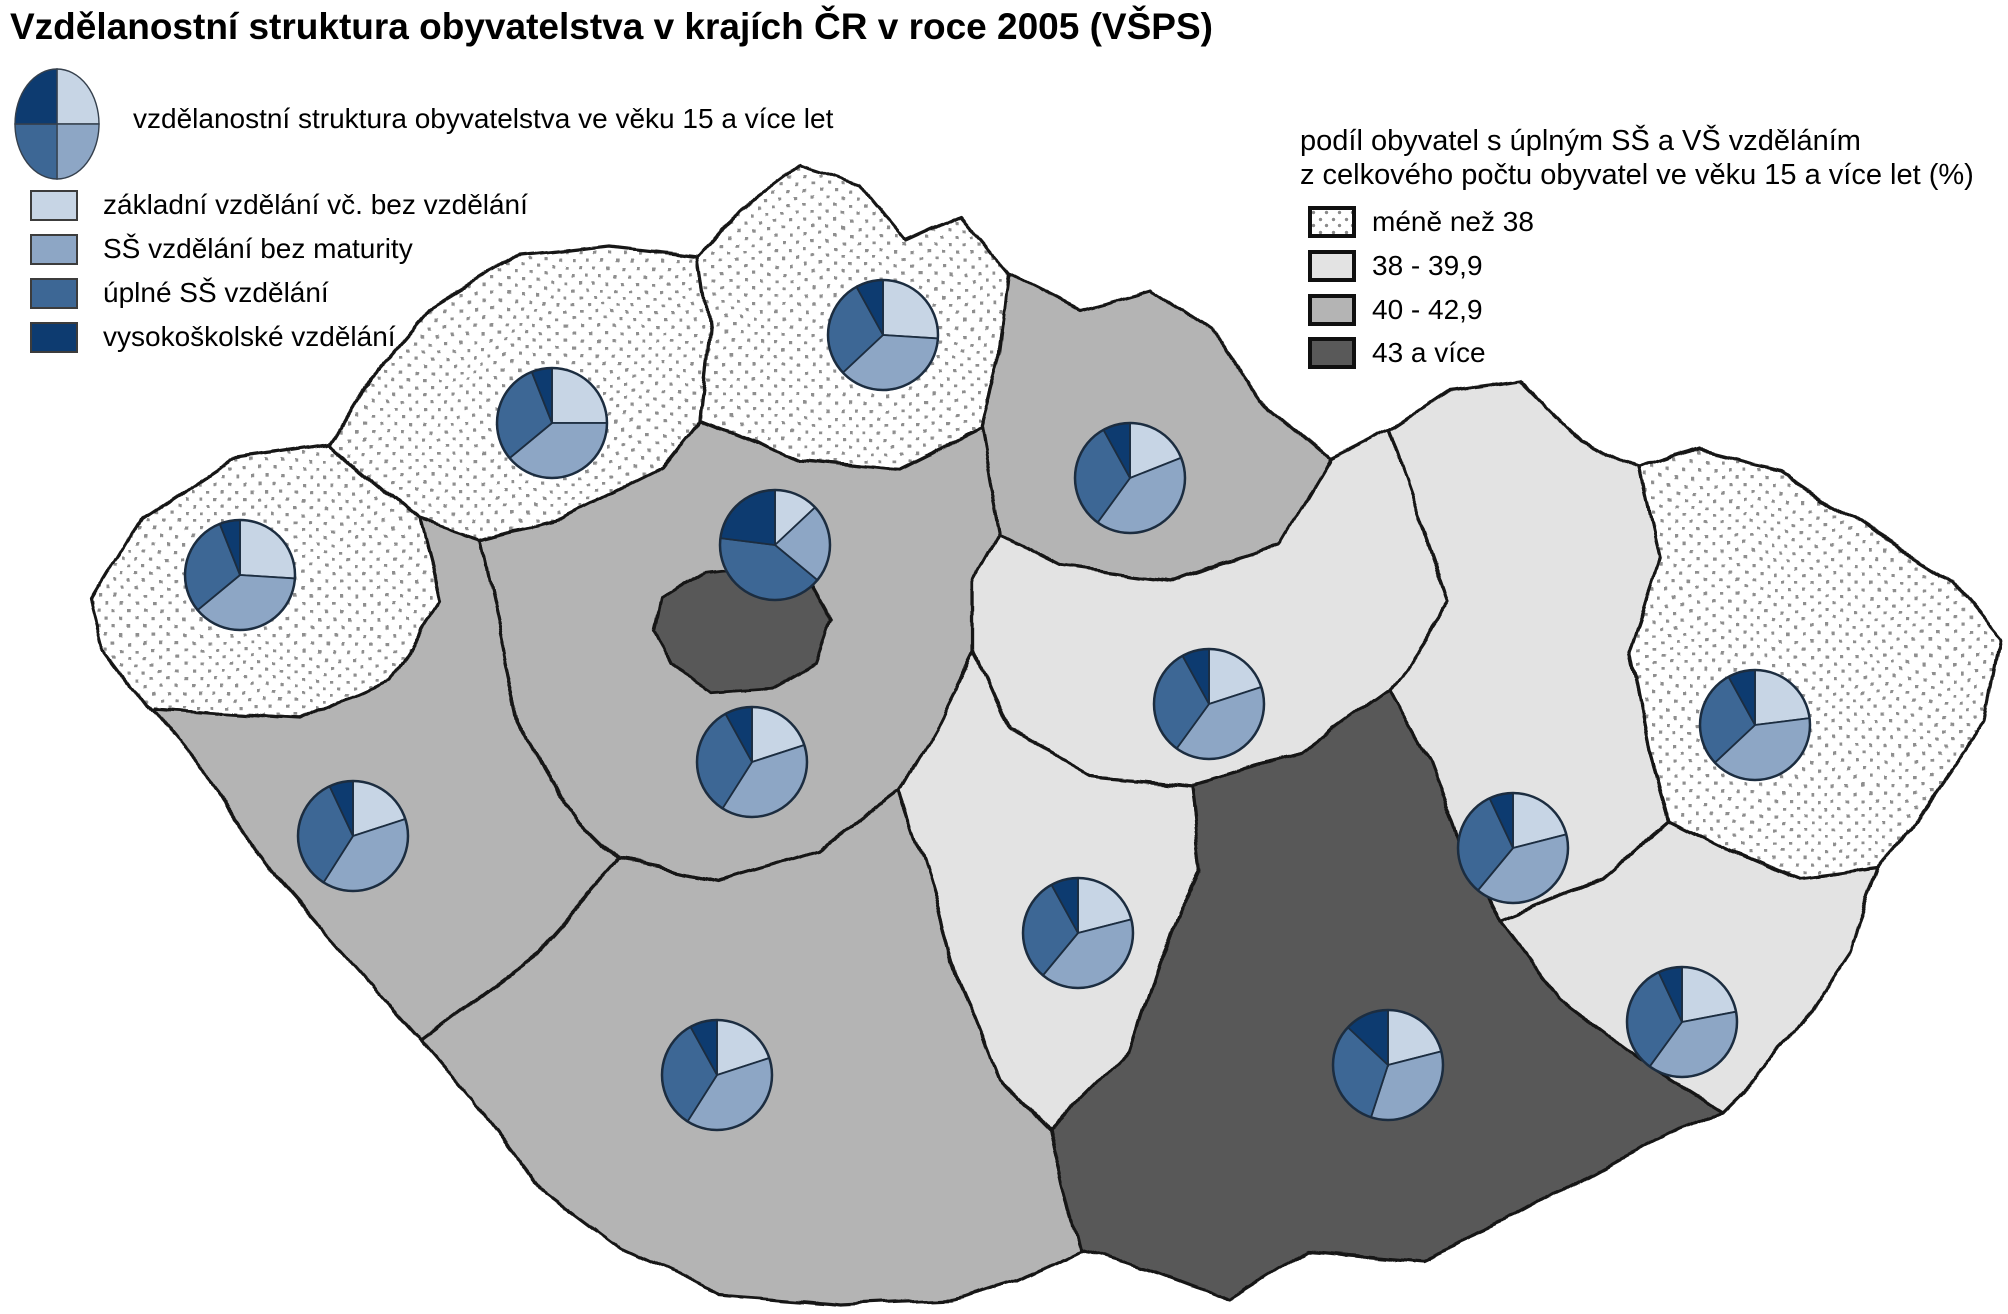 This screenshot has width=2008, height=1314. I want to click on pie-ustecky, so click(552, 423).